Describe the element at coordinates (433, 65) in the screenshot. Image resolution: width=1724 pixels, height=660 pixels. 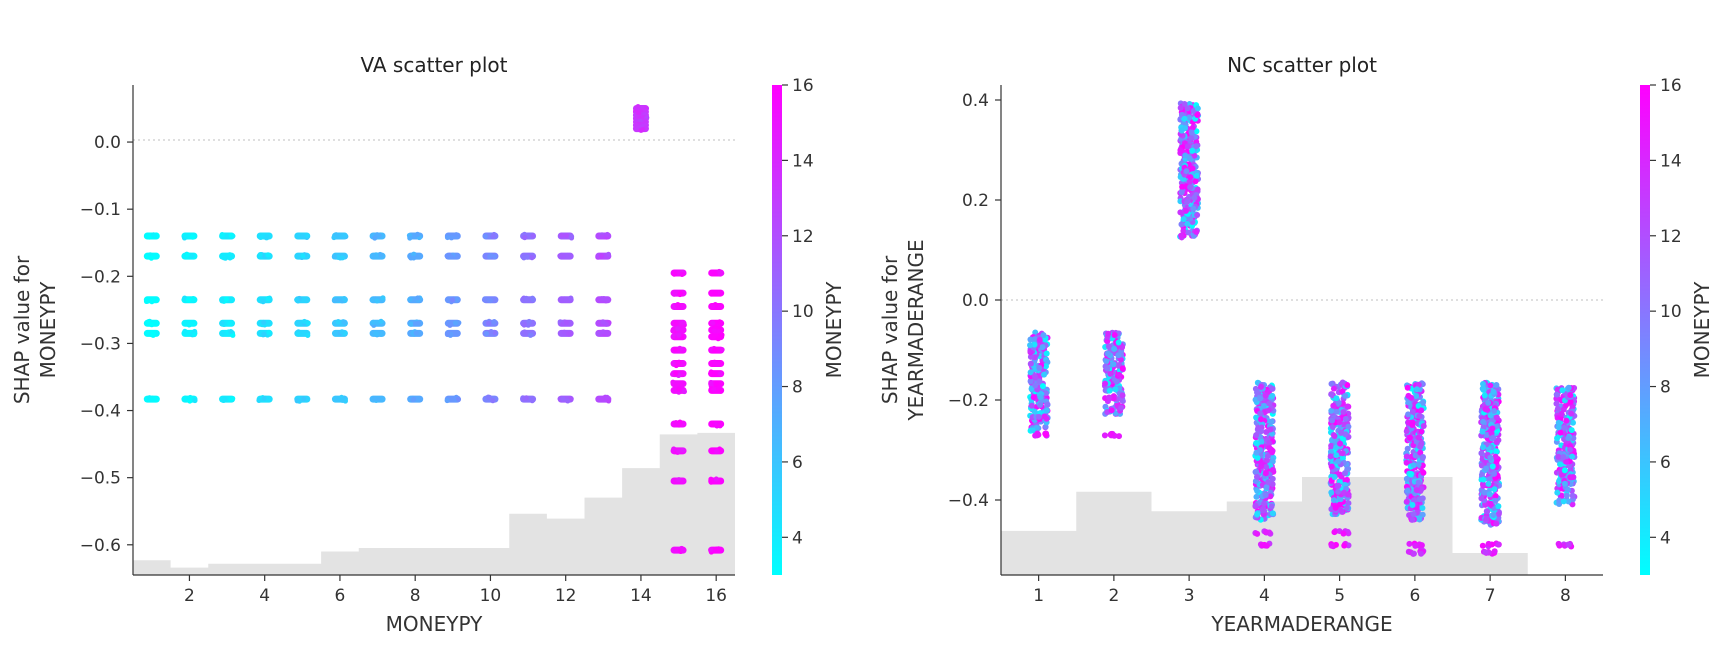
I see `chart-title: VA scatter plot` at that location.